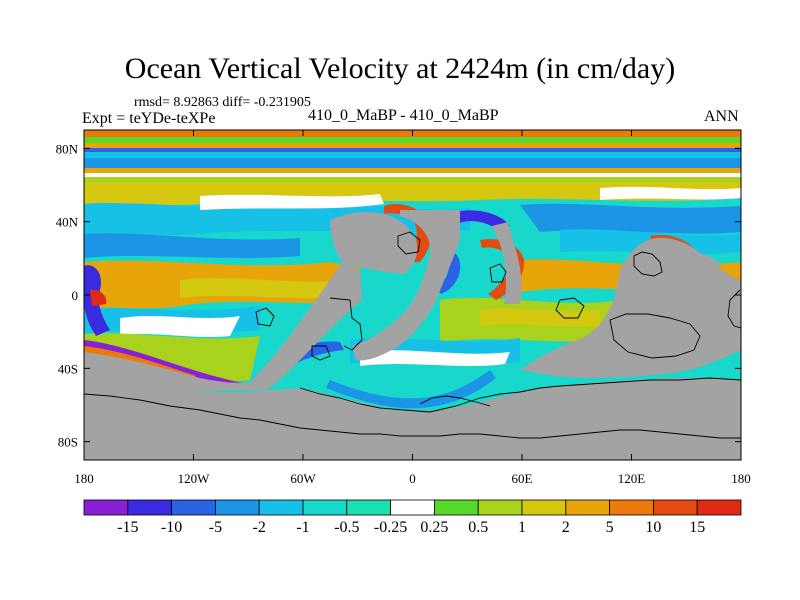  What do you see at coordinates (630, 307) in the screenshot?
I see `australia-asia-land` at bounding box center [630, 307].